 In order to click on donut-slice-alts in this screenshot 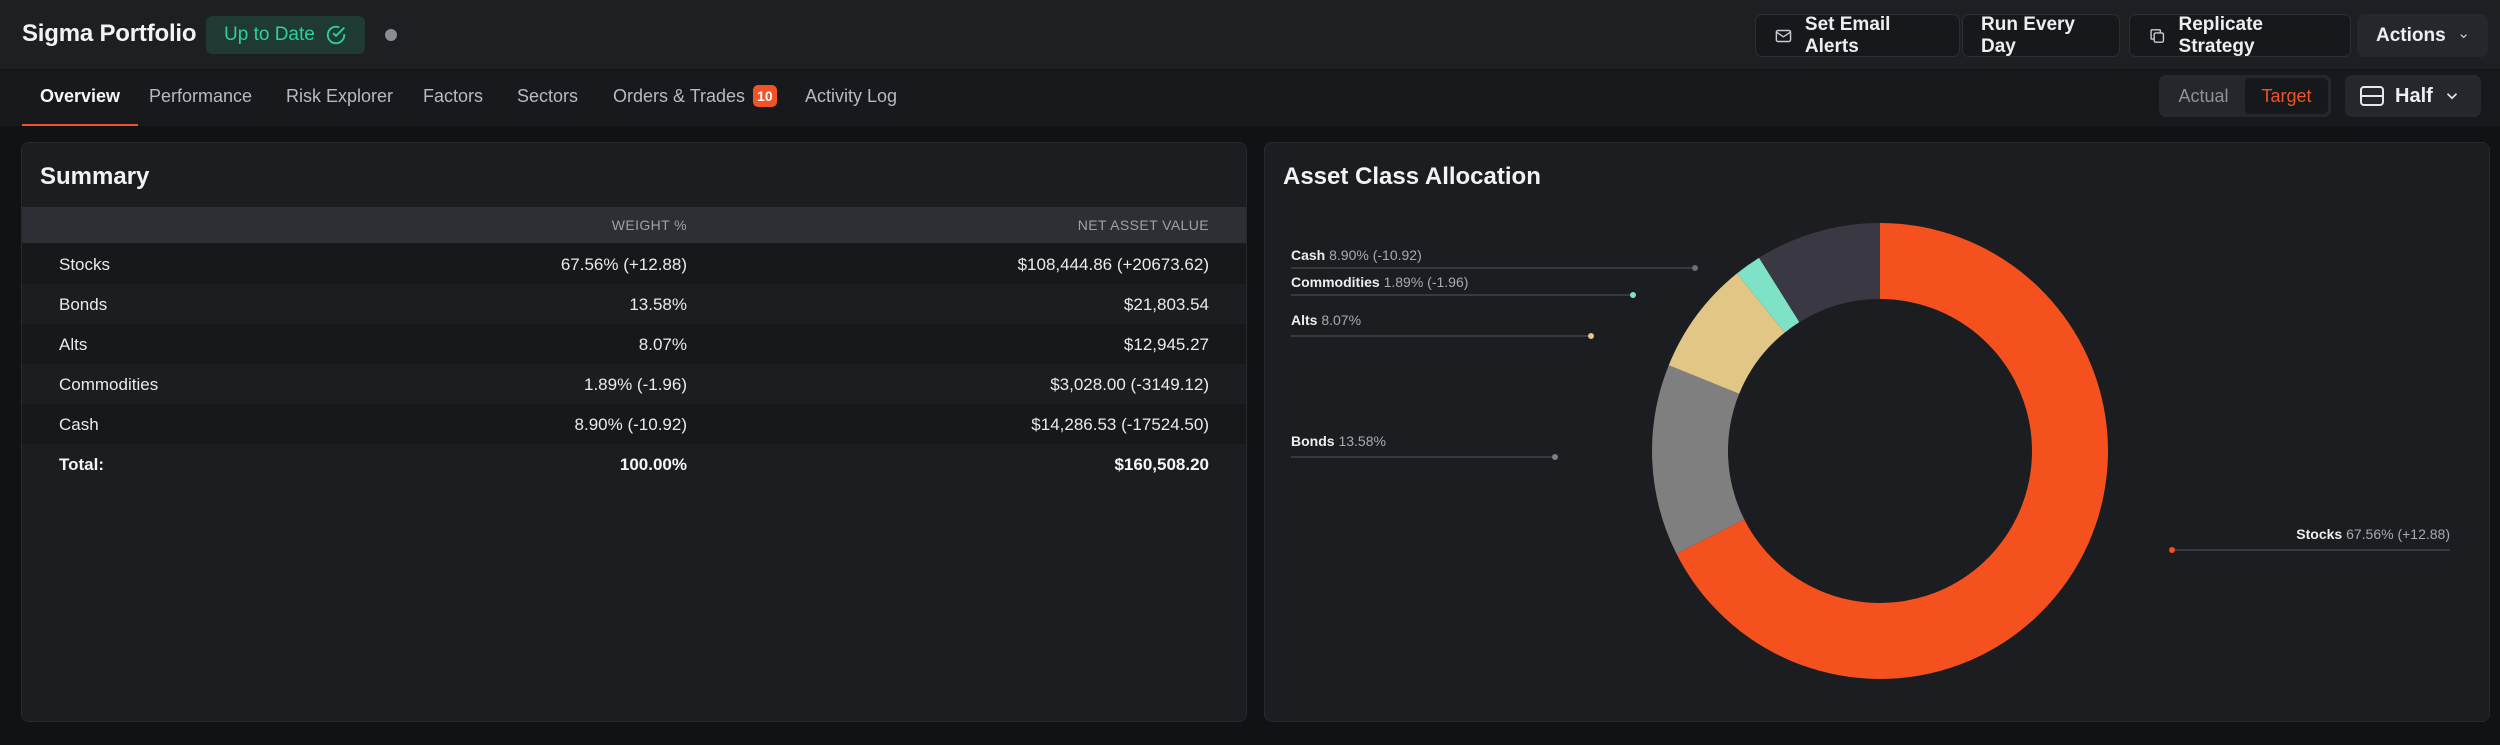, I will do `click(1726, 333)`.